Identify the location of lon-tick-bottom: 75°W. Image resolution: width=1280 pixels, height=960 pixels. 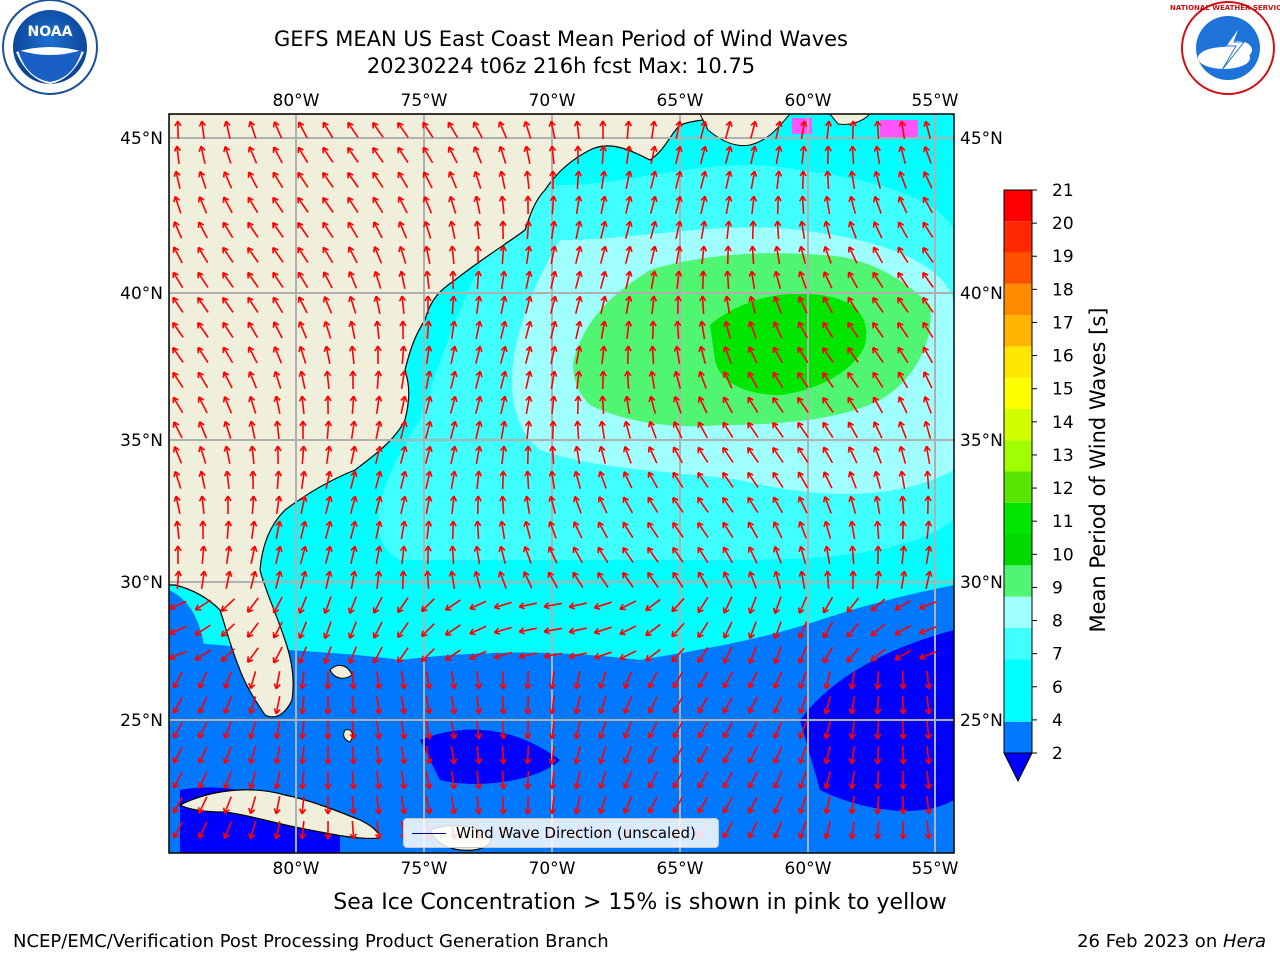
(424, 869).